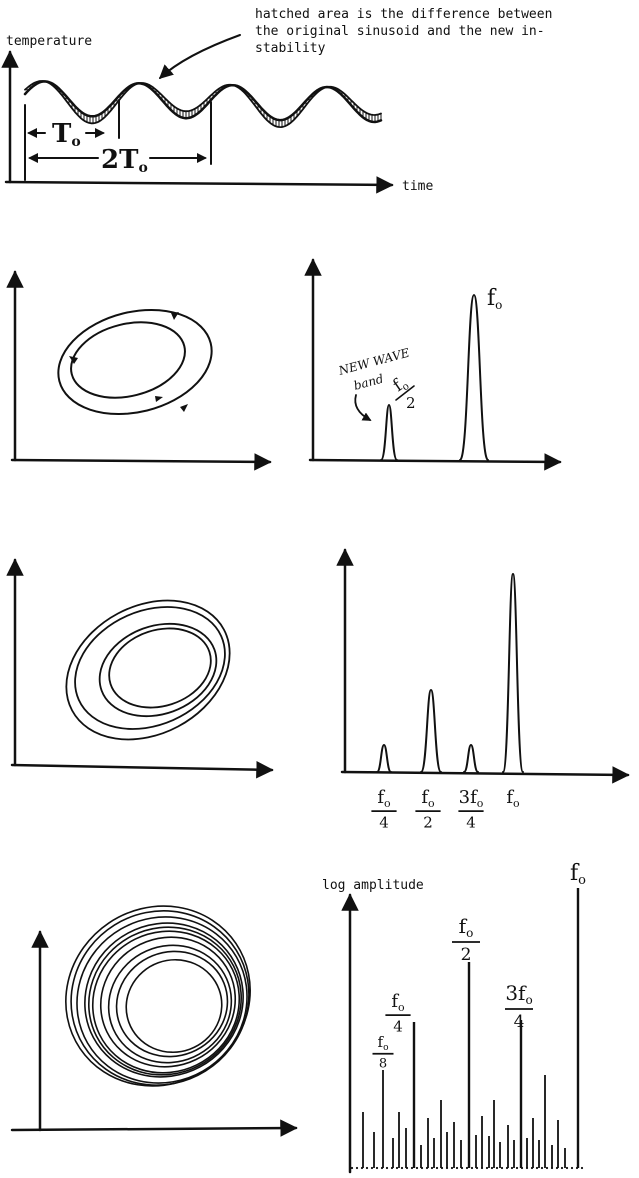  Describe the element at coordinates (124, 160) in the screenshot. I see `period-2-label: 2To` at that location.